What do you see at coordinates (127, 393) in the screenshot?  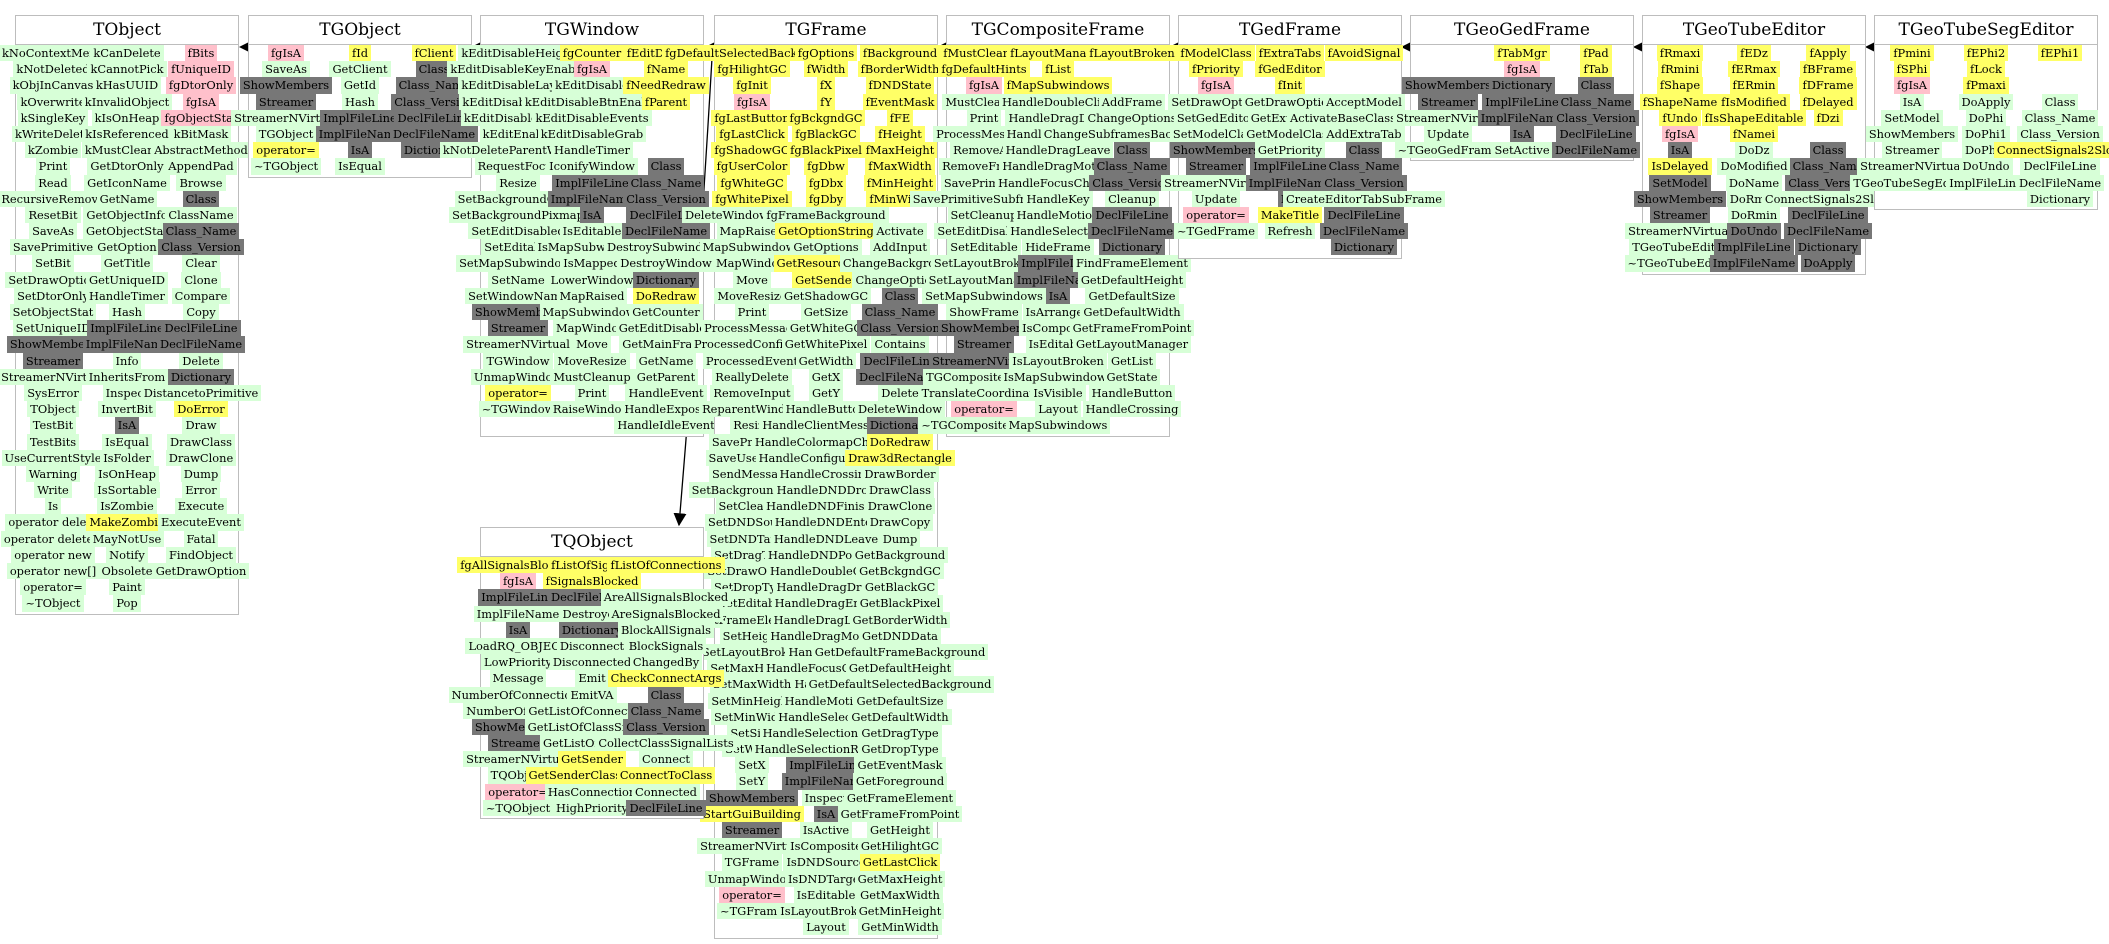 I see `member-cell: Inspect` at bounding box center [127, 393].